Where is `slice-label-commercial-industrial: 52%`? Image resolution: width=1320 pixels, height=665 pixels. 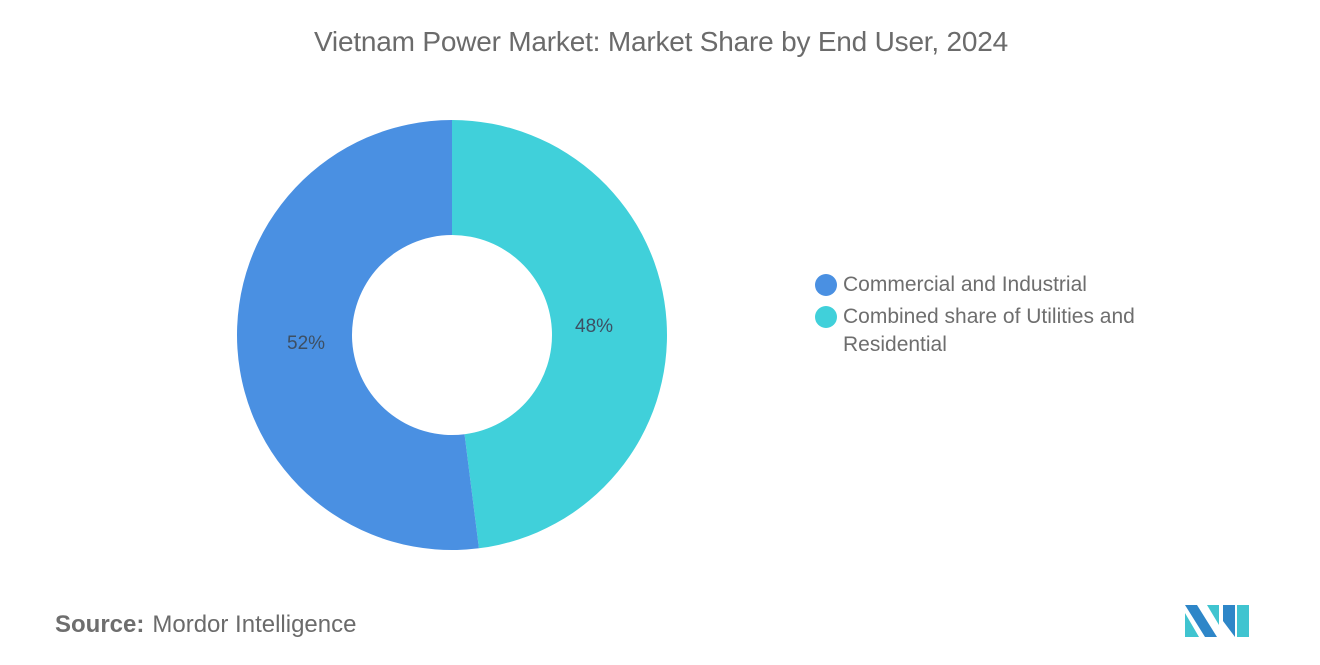 slice-label-commercial-industrial: 52% is located at coordinates (306, 343).